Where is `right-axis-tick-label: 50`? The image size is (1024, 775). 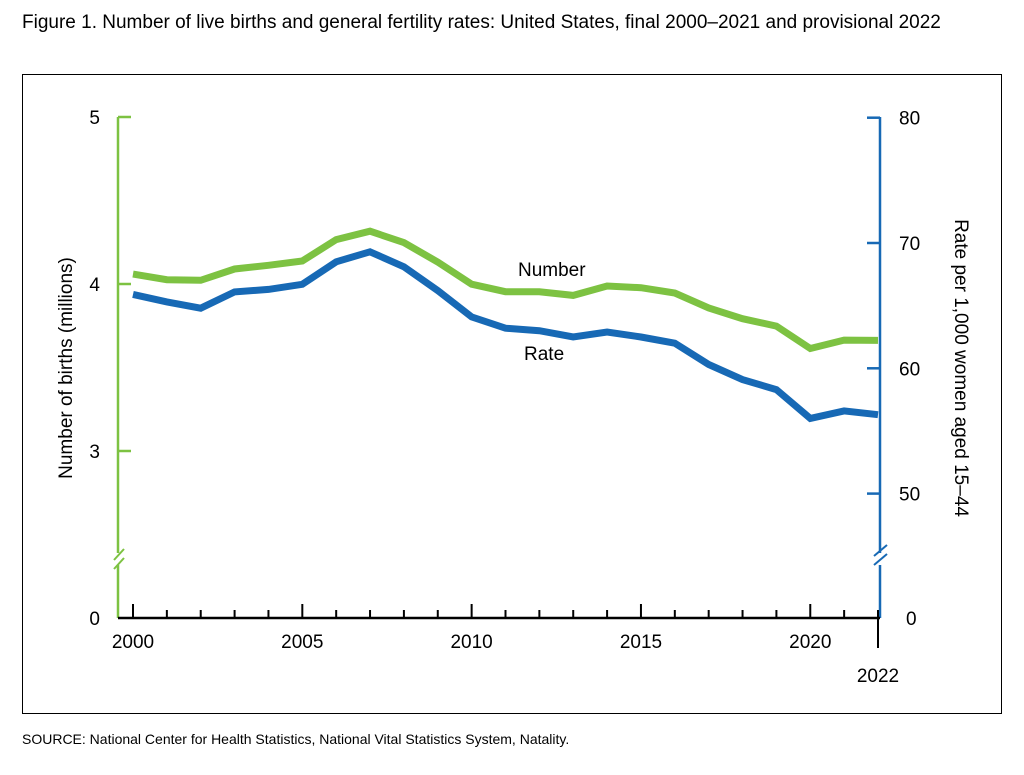 right-axis-tick-label: 50 is located at coordinates (909, 495).